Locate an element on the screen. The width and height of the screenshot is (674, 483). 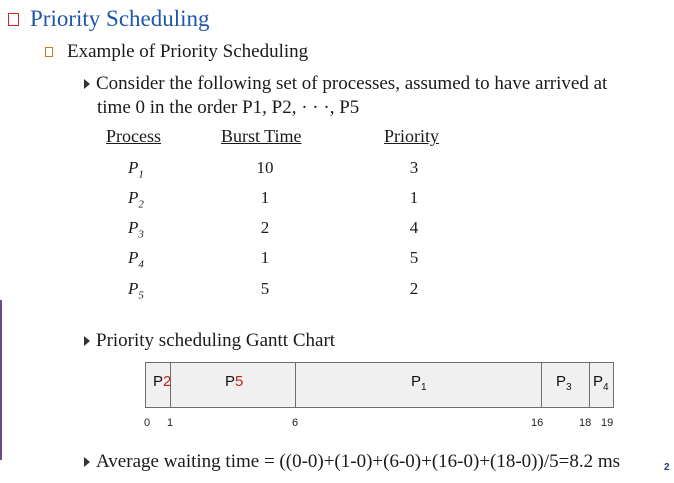
title-row: Priority Scheduling is located at coordinates (109, 19).